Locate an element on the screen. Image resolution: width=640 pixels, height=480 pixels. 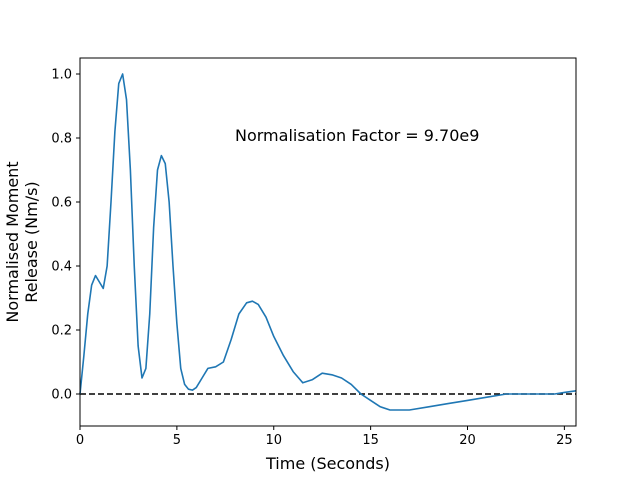
y-axis-label-line-2: Release (Nm/s) is located at coordinates (31, 241).